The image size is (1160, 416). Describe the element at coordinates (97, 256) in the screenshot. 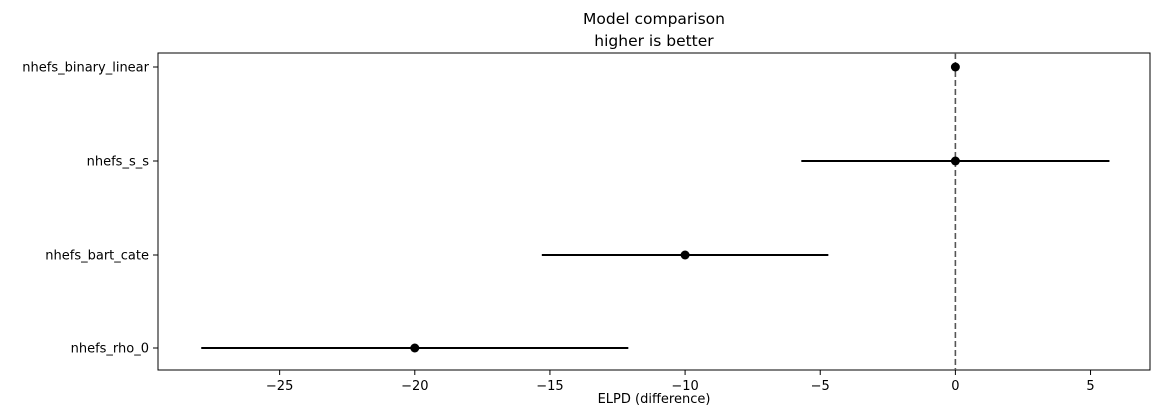

I see `y-tick-label-nhefs_bart_cate: nhefs_bart_cate` at that location.